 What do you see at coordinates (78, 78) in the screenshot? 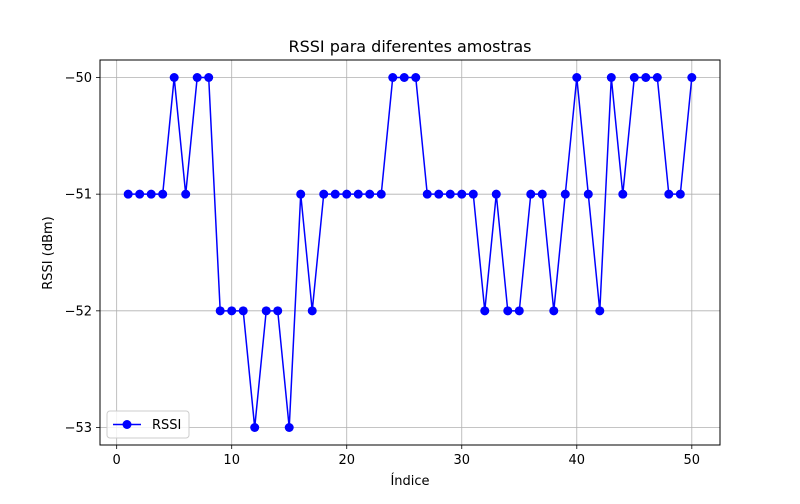
I see `y-tick-label: −50` at bounding box center [78, 78].